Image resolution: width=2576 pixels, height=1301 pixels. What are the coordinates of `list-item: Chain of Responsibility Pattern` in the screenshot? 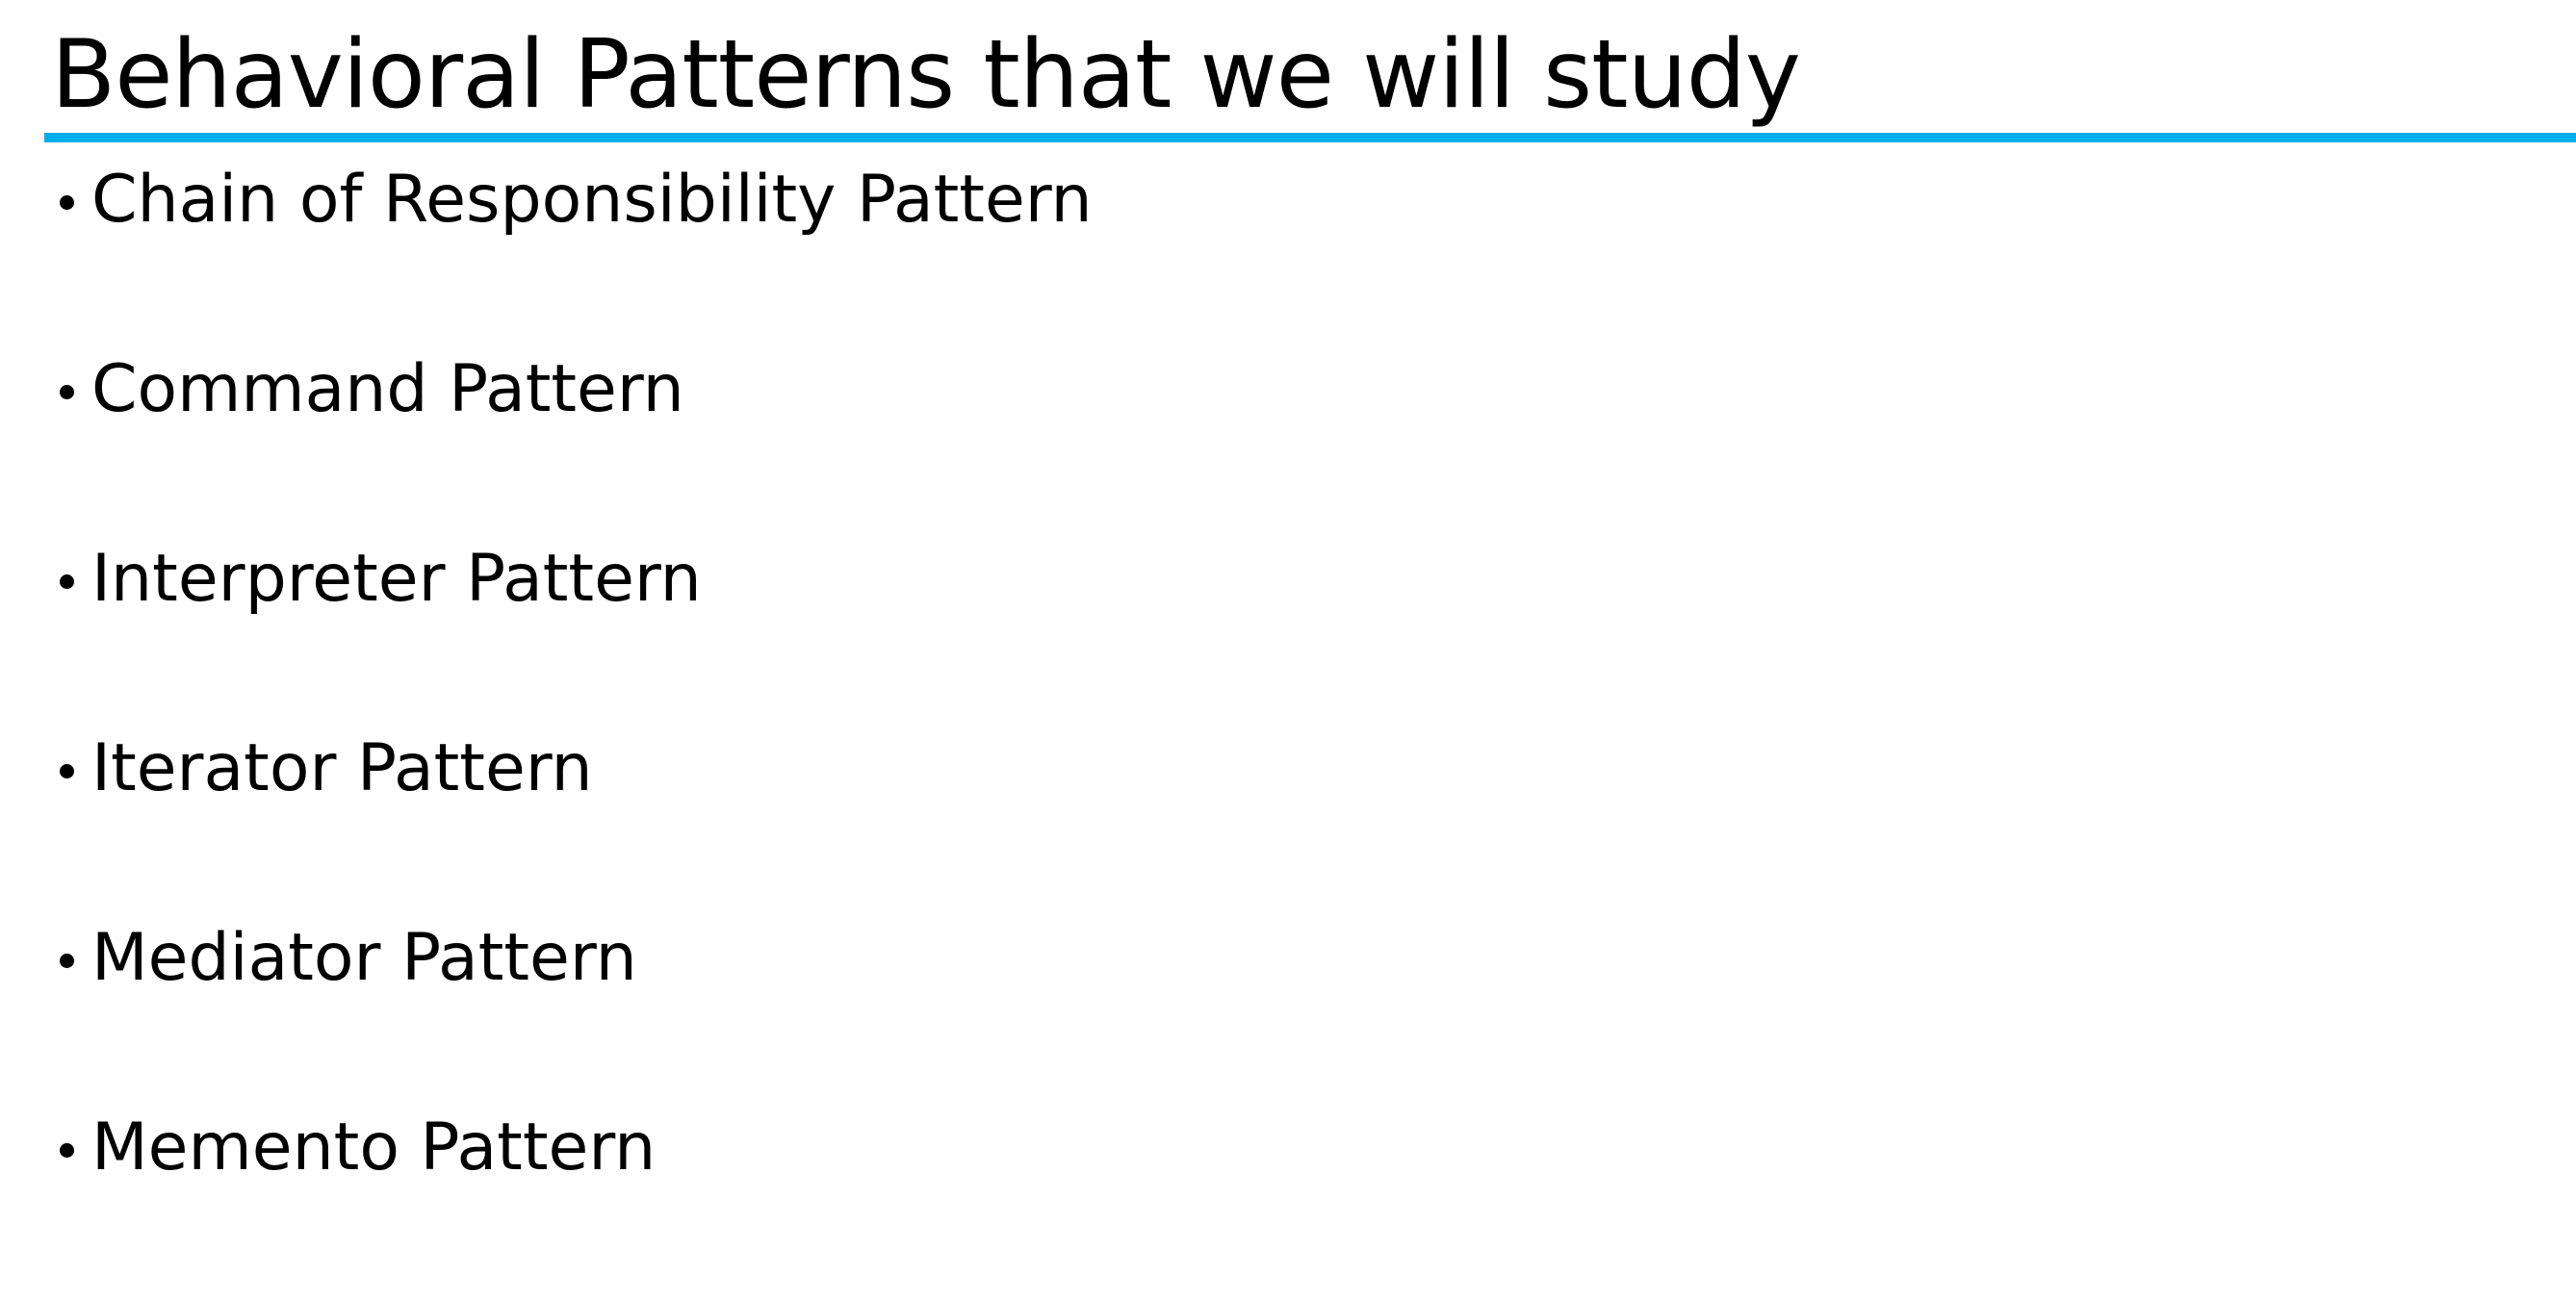 It's located at (576, 200).